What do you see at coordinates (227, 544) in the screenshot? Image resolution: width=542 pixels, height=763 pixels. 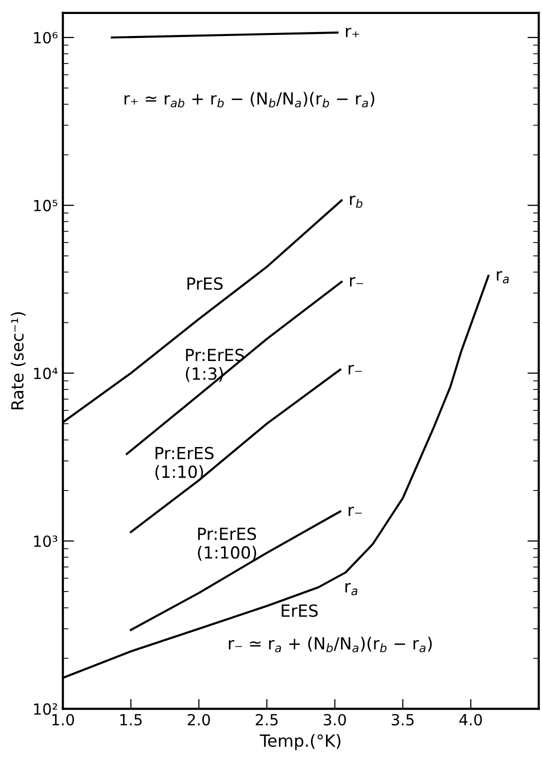 I see `annotation: Pr:ErES (1:100)` at bounding box center [227, 544].